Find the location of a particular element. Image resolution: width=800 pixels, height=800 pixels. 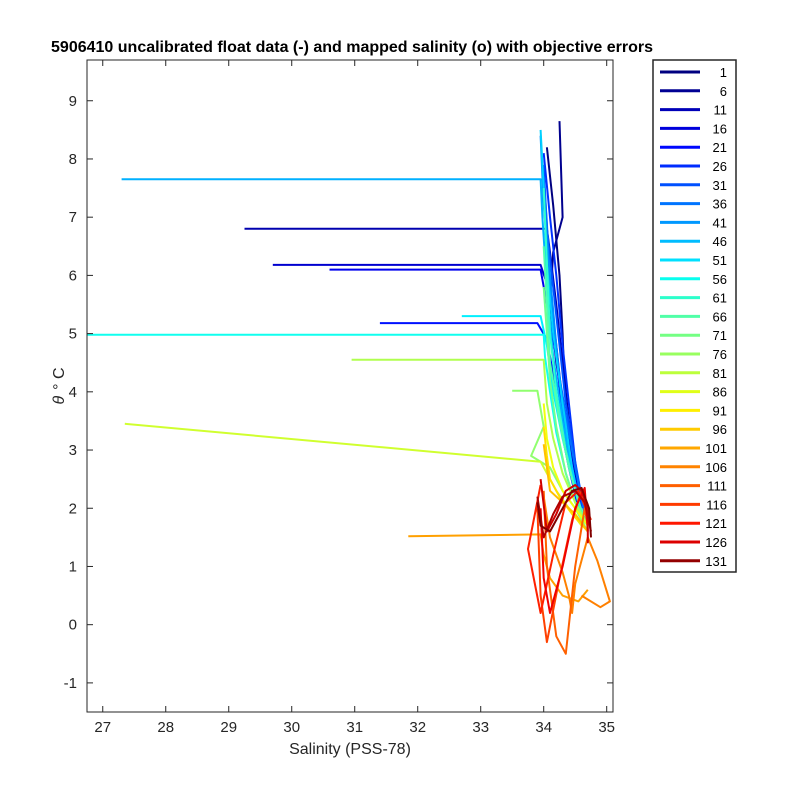

x-tick-label: 28 is located at coordinates (165, 727).